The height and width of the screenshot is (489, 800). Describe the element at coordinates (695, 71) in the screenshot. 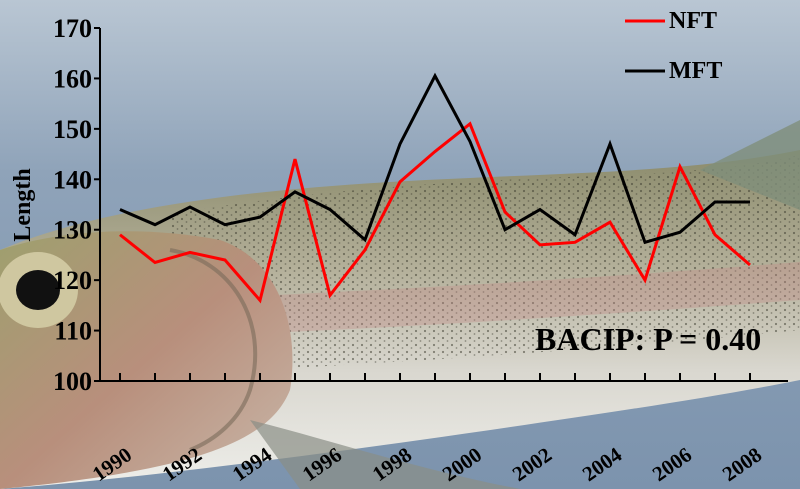

I see `legend-label-mft: MFT` at that location.